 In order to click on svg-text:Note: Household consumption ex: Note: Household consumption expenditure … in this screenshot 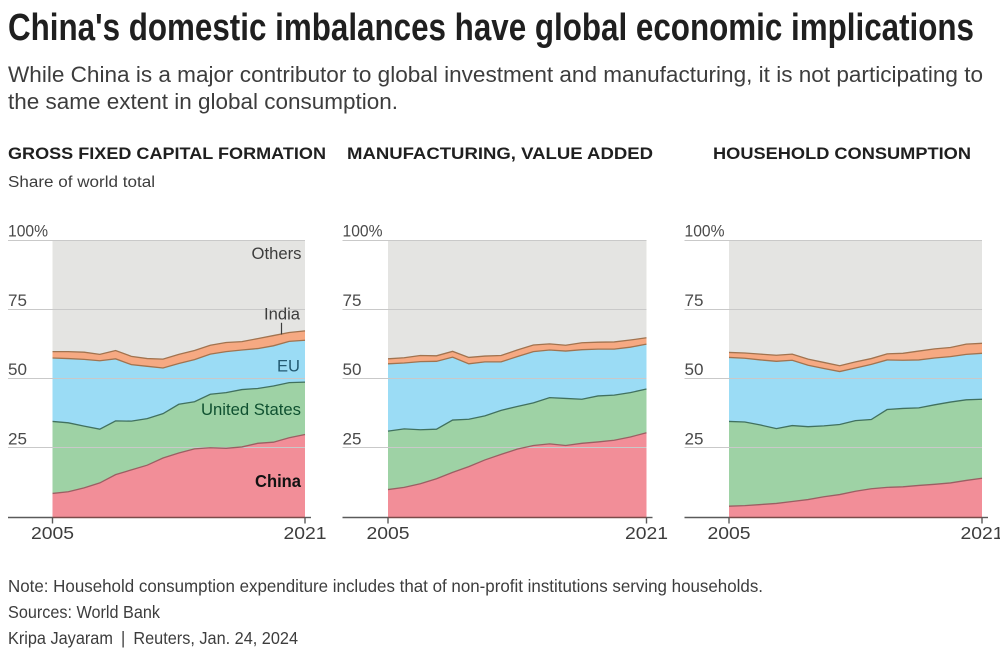, I will do `click(385, 586)`.